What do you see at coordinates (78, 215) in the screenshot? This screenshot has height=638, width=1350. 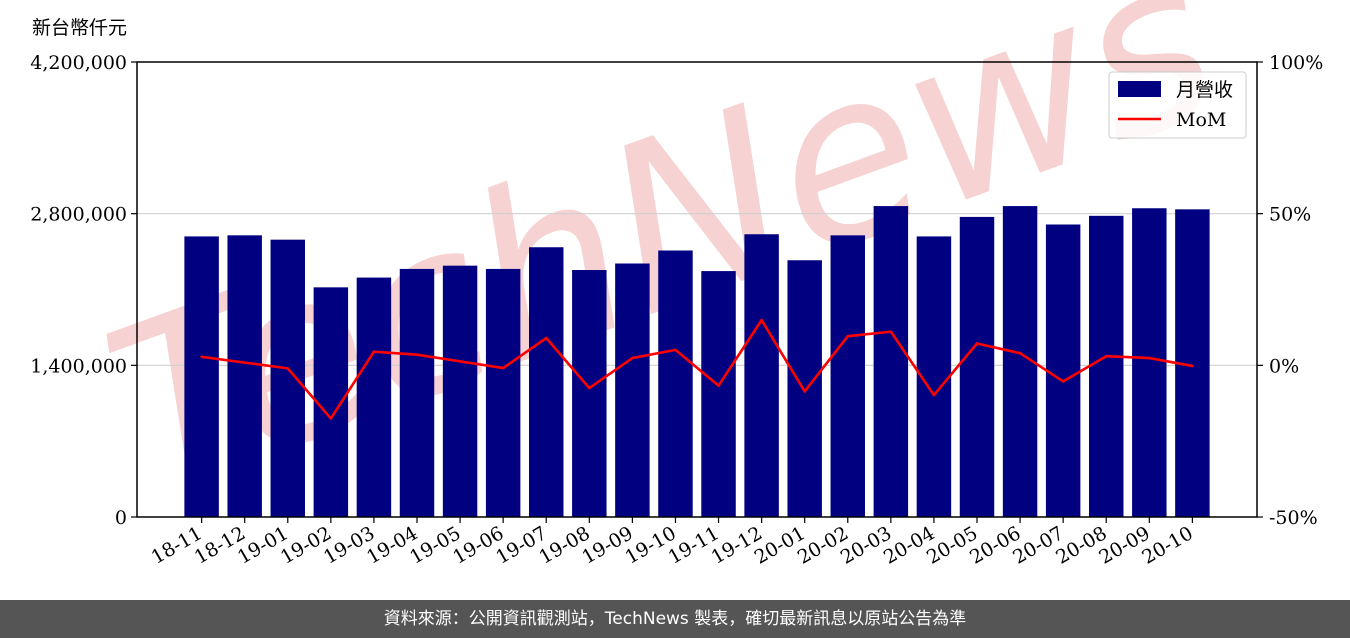 I see `y-tick-label: 2,800,000` at bounding box center [78, 215].